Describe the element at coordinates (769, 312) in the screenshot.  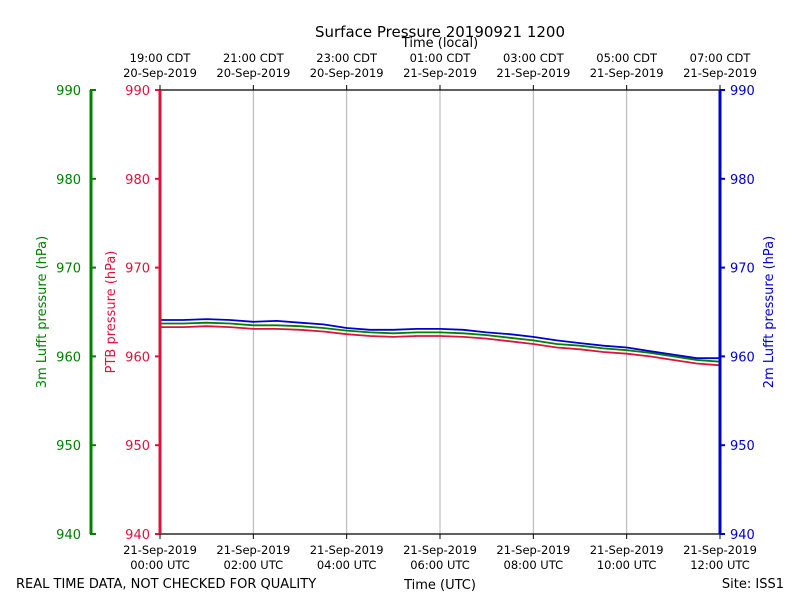
I see `right-axis-label: 2m Lufft pressure (hPa)` at that location.